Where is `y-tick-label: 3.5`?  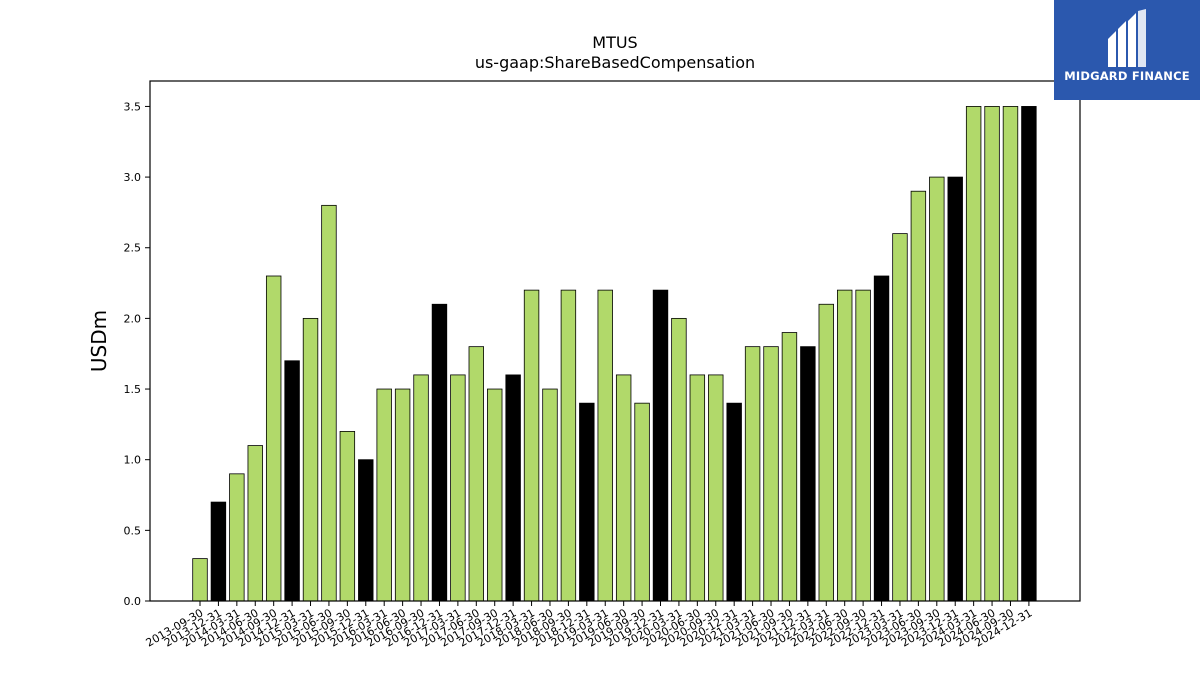
y-tick-label: 3.5 is located at coordinates (133, 106).